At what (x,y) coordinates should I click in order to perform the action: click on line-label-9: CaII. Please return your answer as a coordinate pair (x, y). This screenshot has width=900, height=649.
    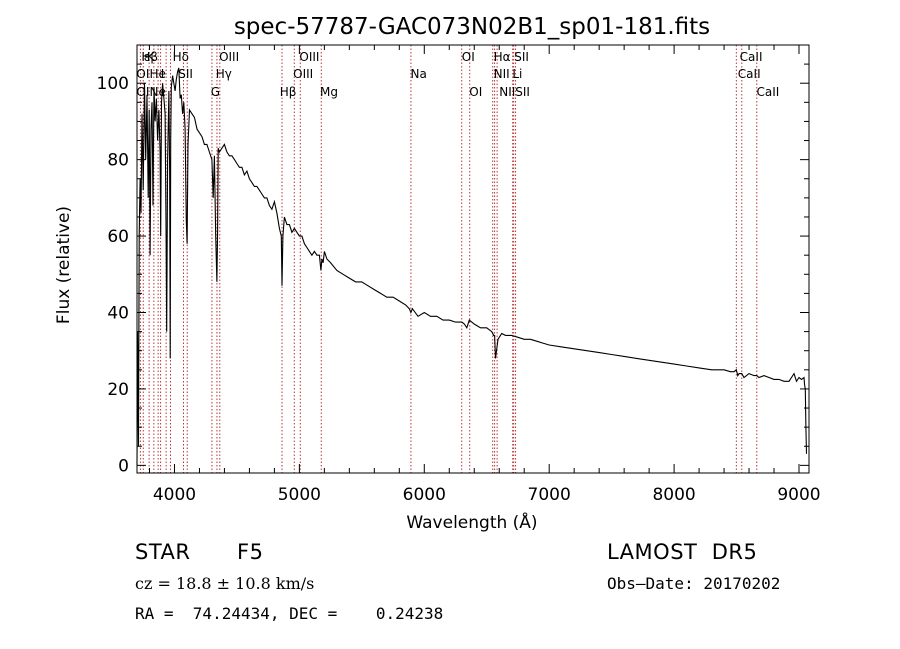
    Looking at the image, I should click on (751, 57).